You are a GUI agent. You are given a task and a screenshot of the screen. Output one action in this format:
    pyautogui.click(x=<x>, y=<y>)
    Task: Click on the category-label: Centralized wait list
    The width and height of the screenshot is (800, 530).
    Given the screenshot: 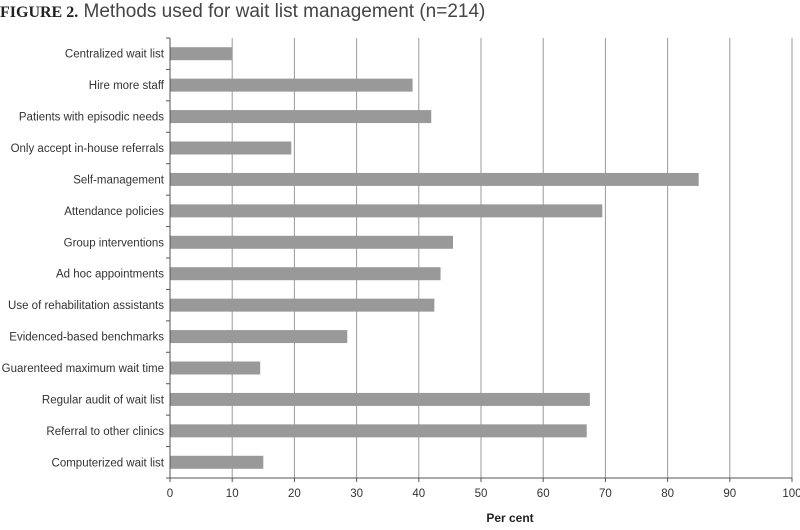 What is the action you would take?
    pyautogui.click(x=115, y=55)
    